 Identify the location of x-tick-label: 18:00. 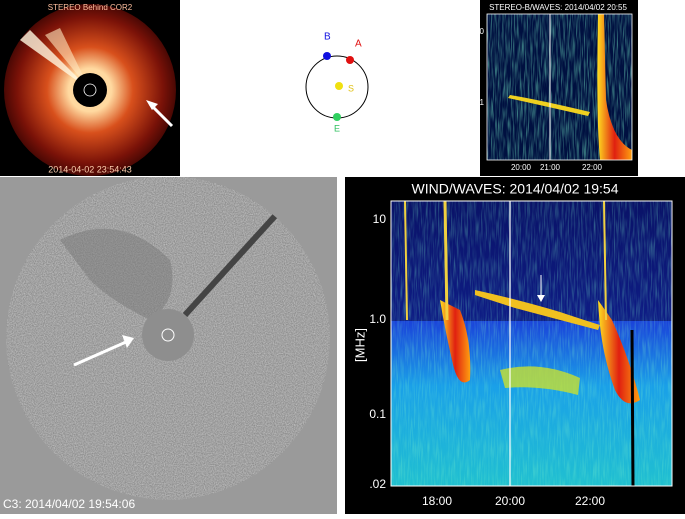
(437, 501).